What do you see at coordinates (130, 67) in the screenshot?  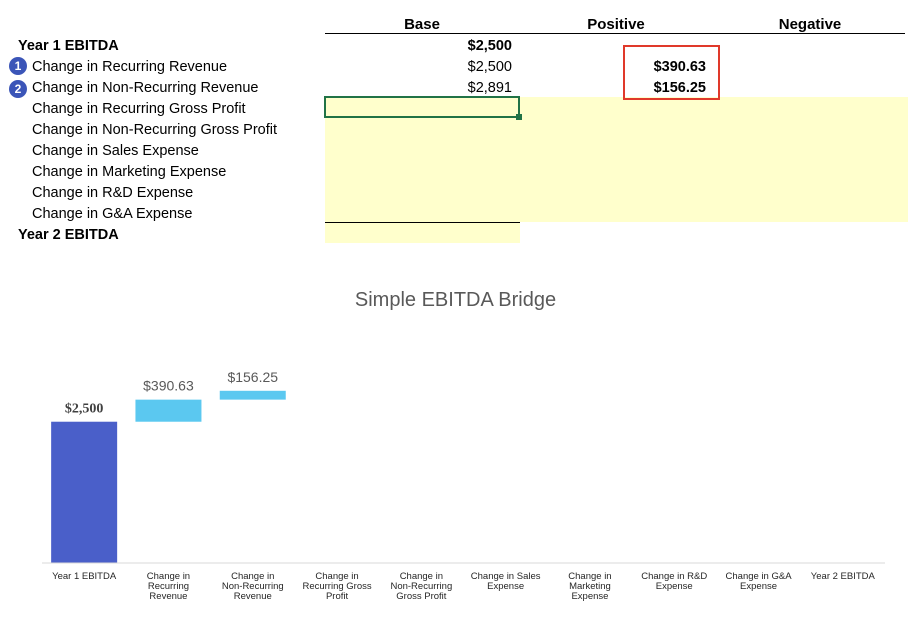 I see `row-label-recurring-revenue: Change in Recurring Revenue` at bounding box center [130, 67].